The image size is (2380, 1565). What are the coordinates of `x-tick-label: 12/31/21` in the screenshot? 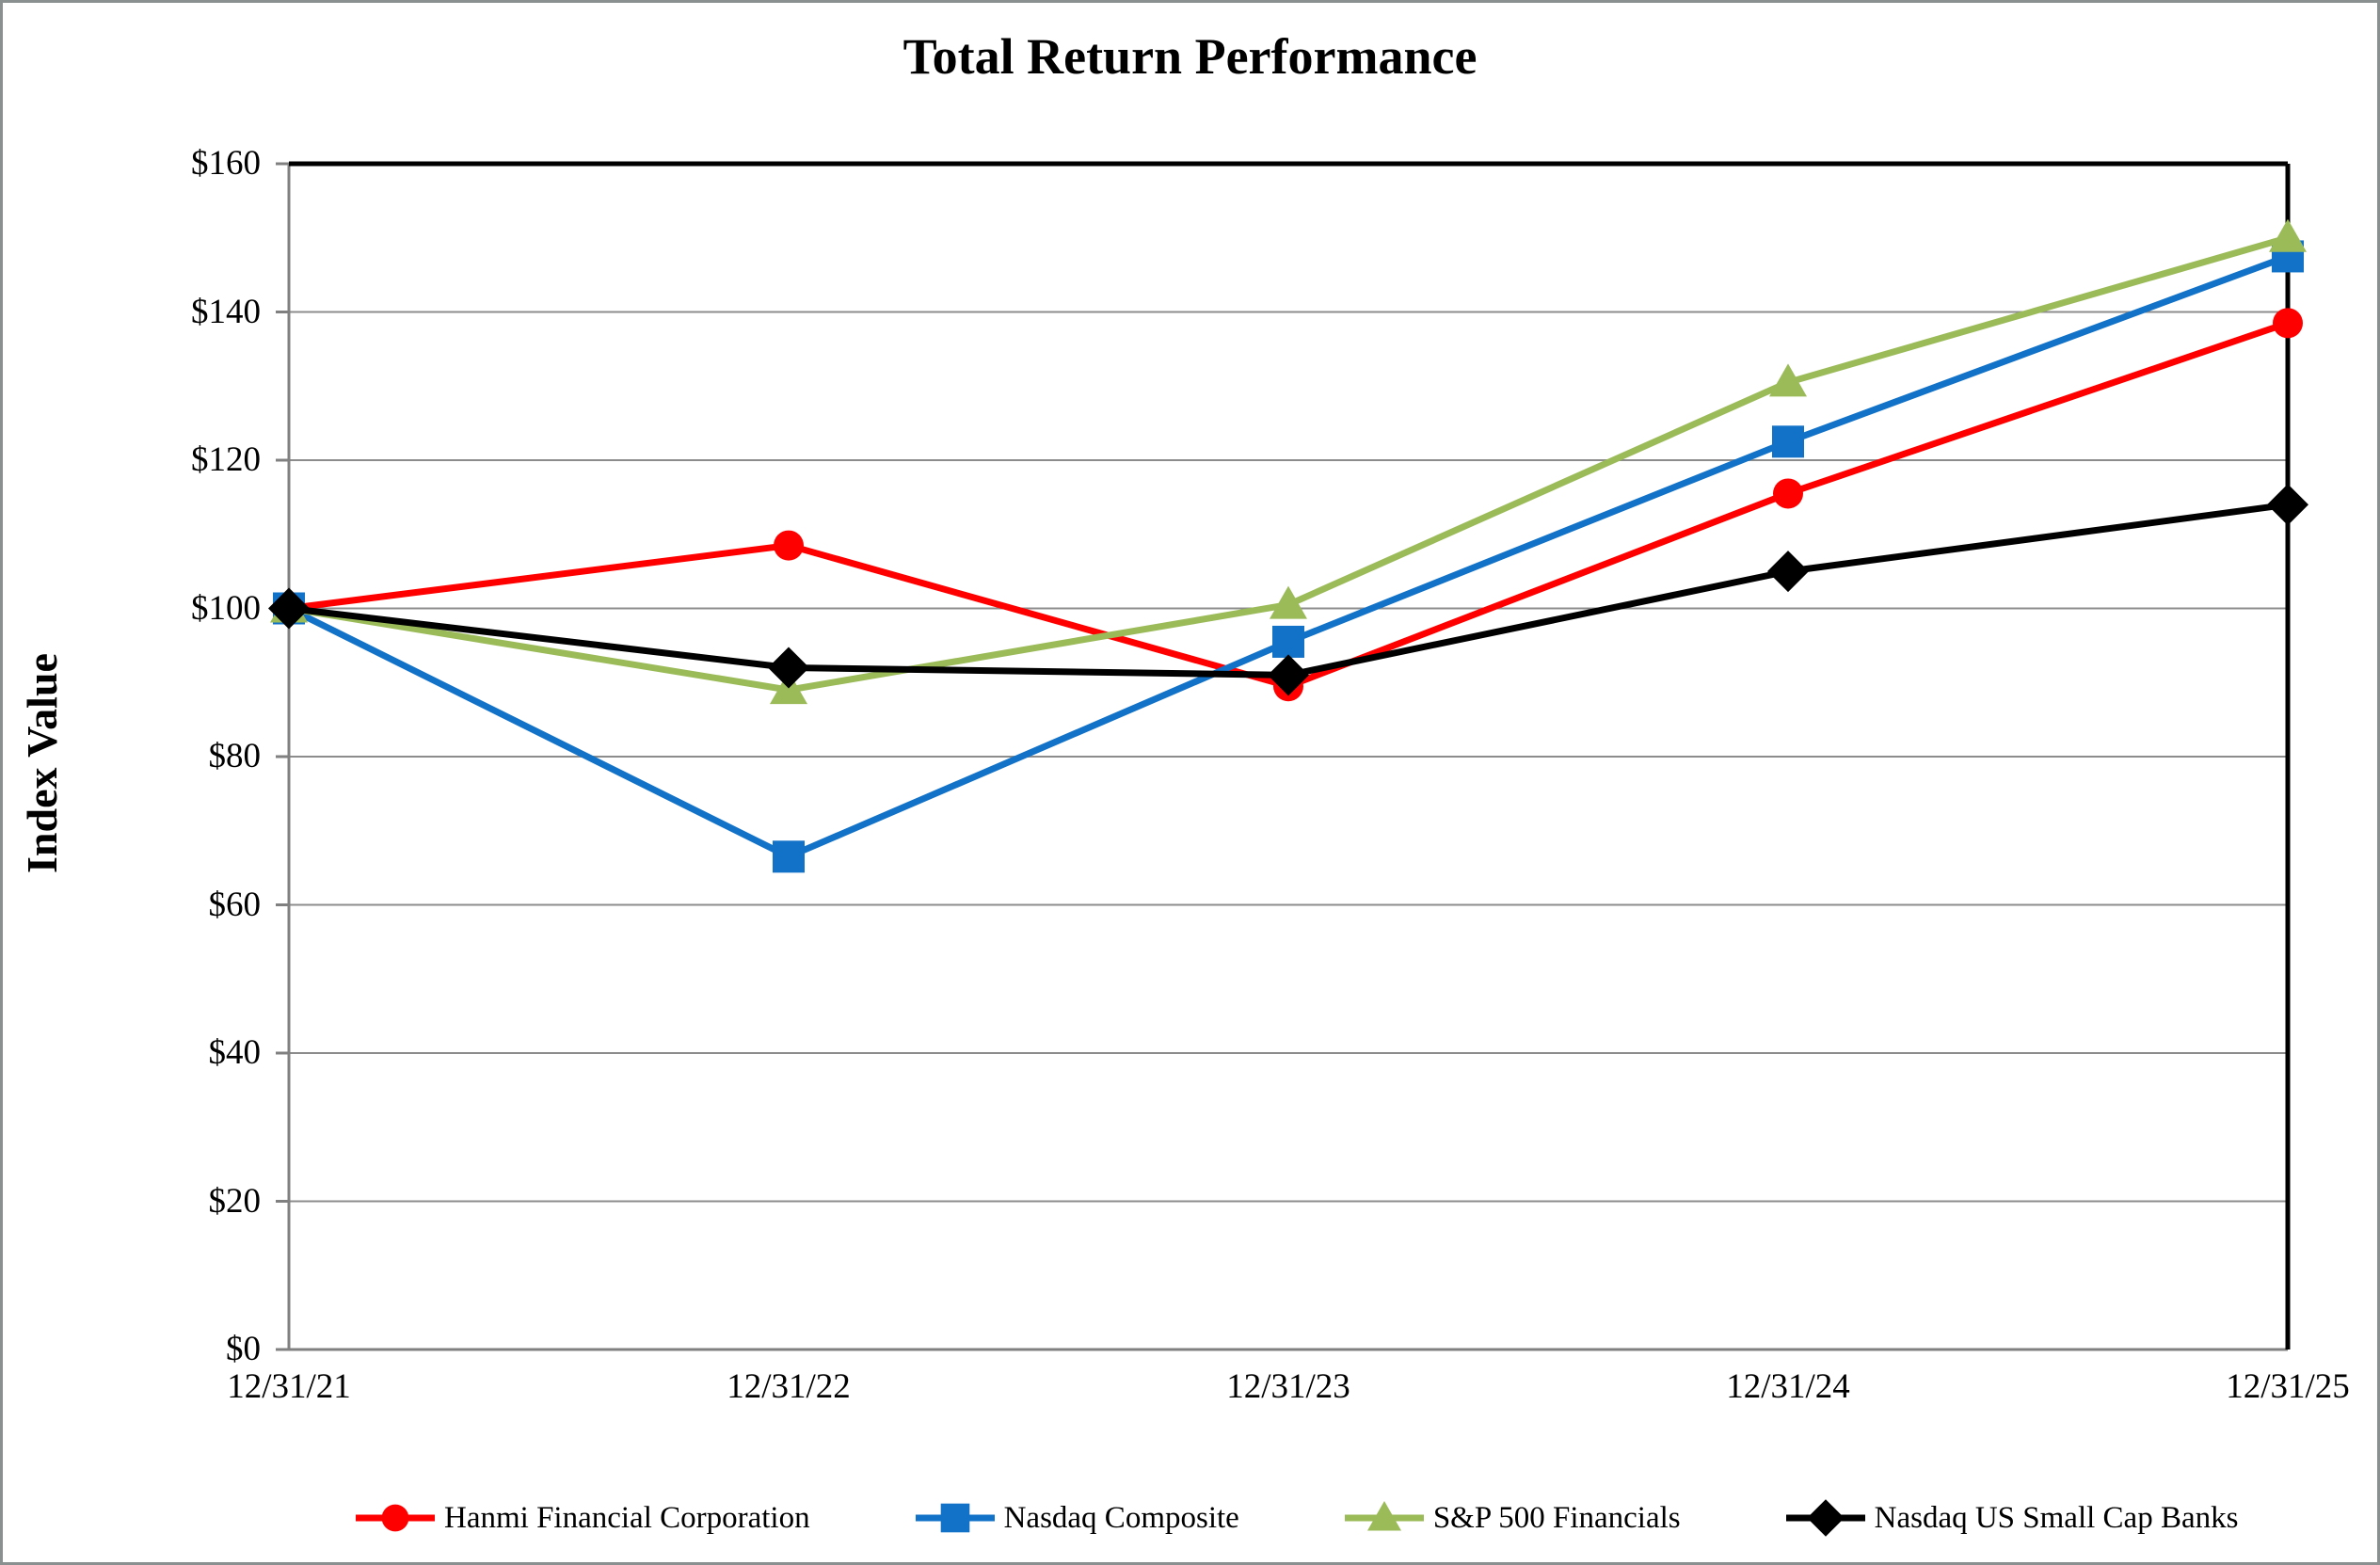 It's located at (289, 1386).